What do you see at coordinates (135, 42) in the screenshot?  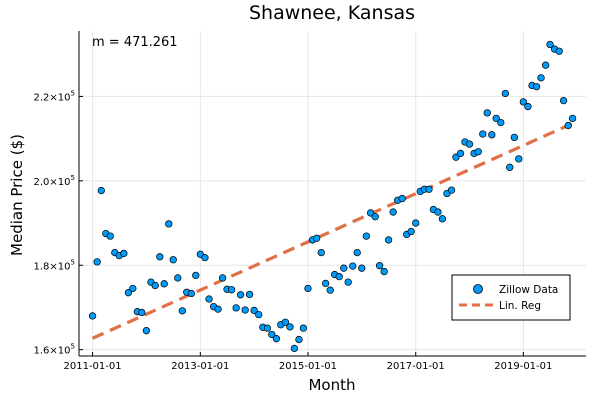 I see `slope-annotation: m = 471.261` at bounding box center [135, 42].